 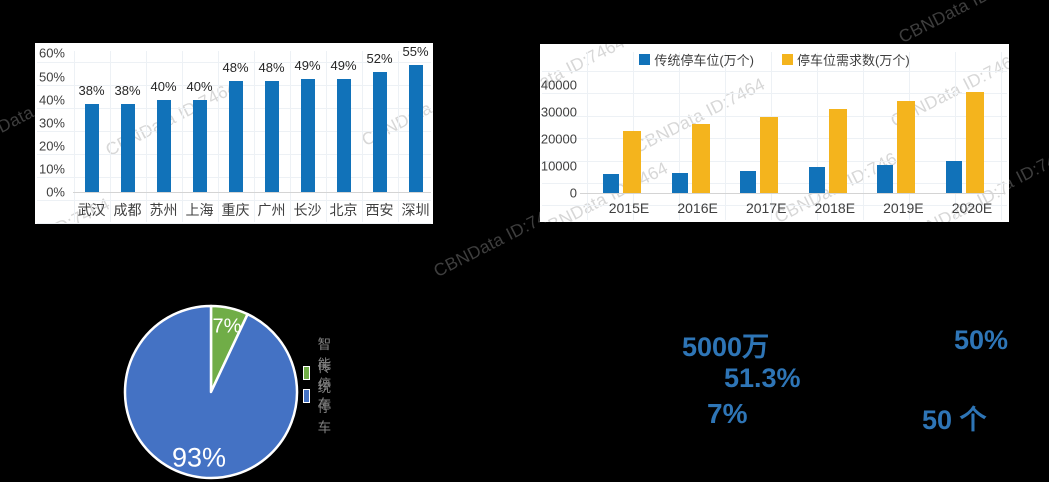 I want to click on bar-value-label: 55%, so click(x=415, y=51).